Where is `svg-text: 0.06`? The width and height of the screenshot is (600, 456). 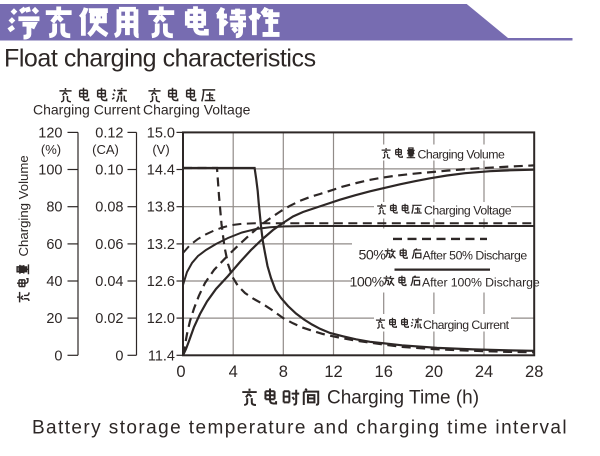
svg-text: 0.06 is located at coordinates (109, 245).